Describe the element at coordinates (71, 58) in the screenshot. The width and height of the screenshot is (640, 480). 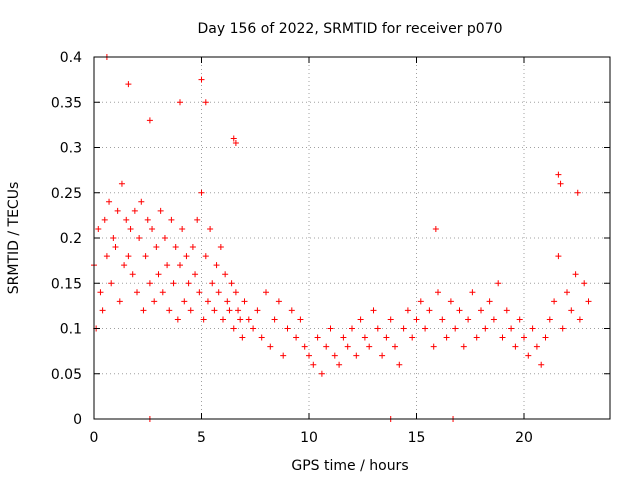
I see `y-tick-label: 0.4` at that location.